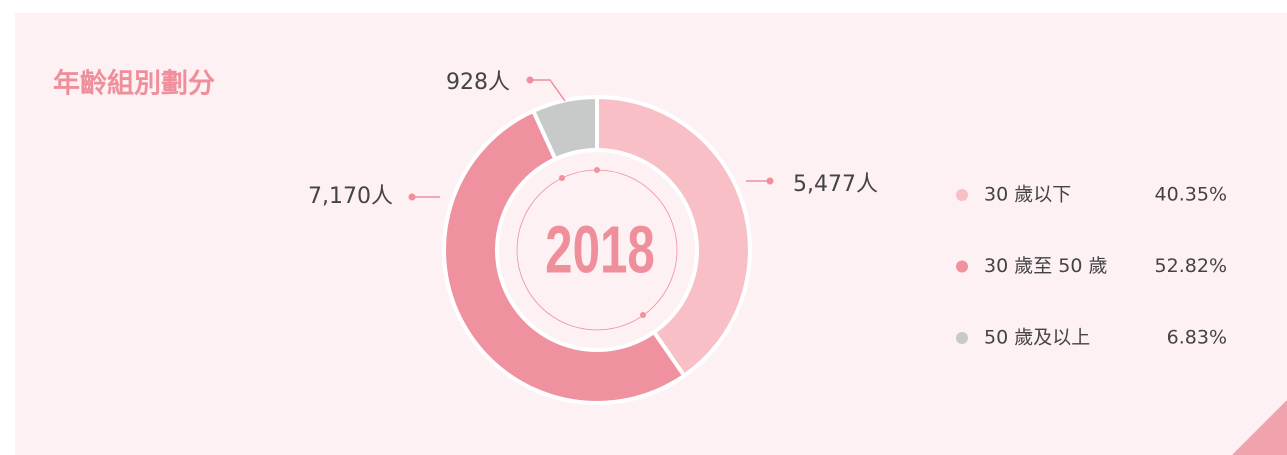 This screenshot has height=455, width=1287. What do you see at coordinates (134, 84) in the screenshot?
I see `chart-title: 年齡組別劃分` at bounding box center [134, 84].